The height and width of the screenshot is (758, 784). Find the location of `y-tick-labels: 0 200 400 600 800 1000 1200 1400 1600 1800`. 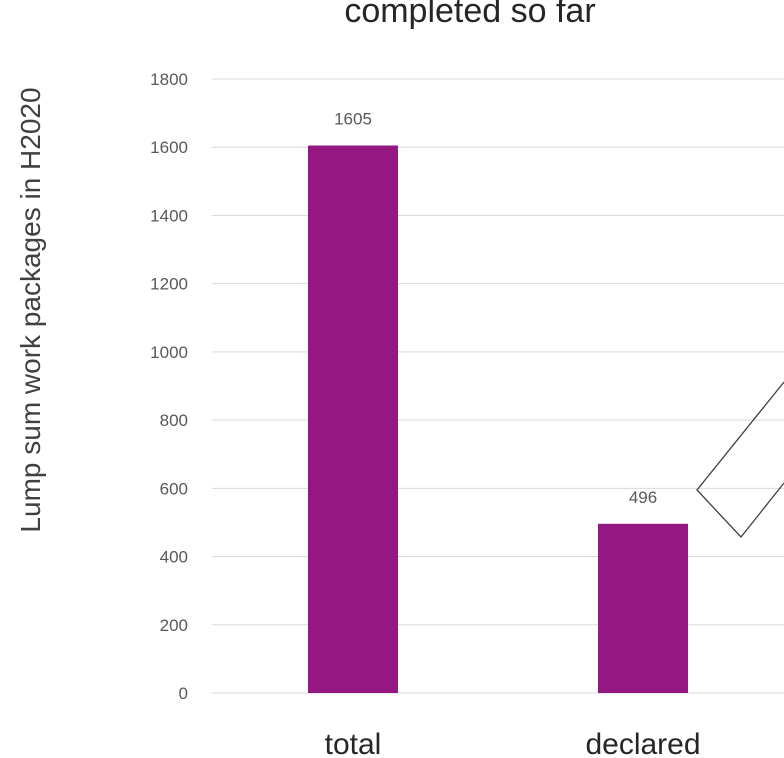

y-tick-labels: 0 200 400 600 800 1000 1200 1400 1600 1800 is located at coordinates (169, 386).